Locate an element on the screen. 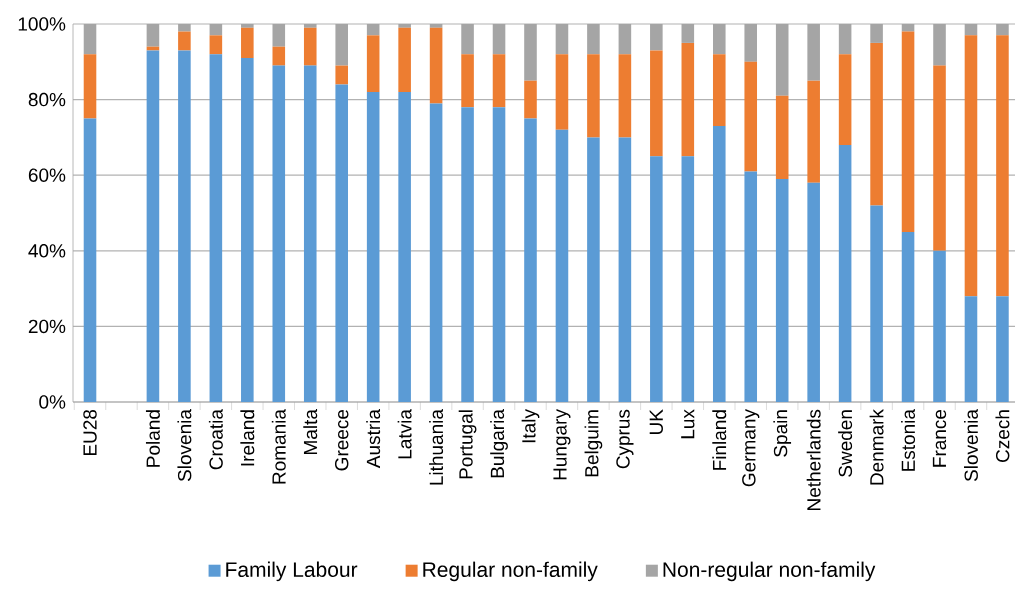  y-tick-label: 20% is located at coordinates (47, 326).